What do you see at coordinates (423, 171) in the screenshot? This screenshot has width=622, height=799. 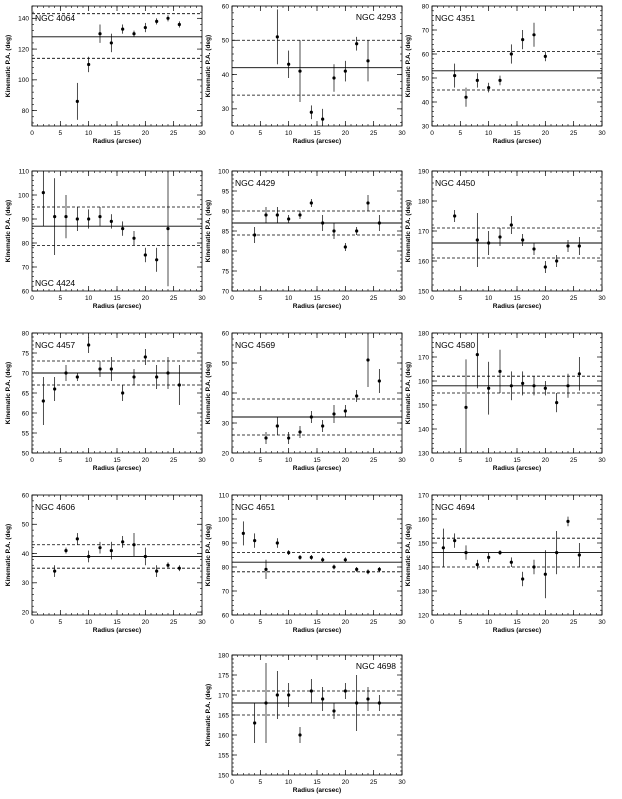 I see `y-tick-label: 190` at bounding box center [423, 171].